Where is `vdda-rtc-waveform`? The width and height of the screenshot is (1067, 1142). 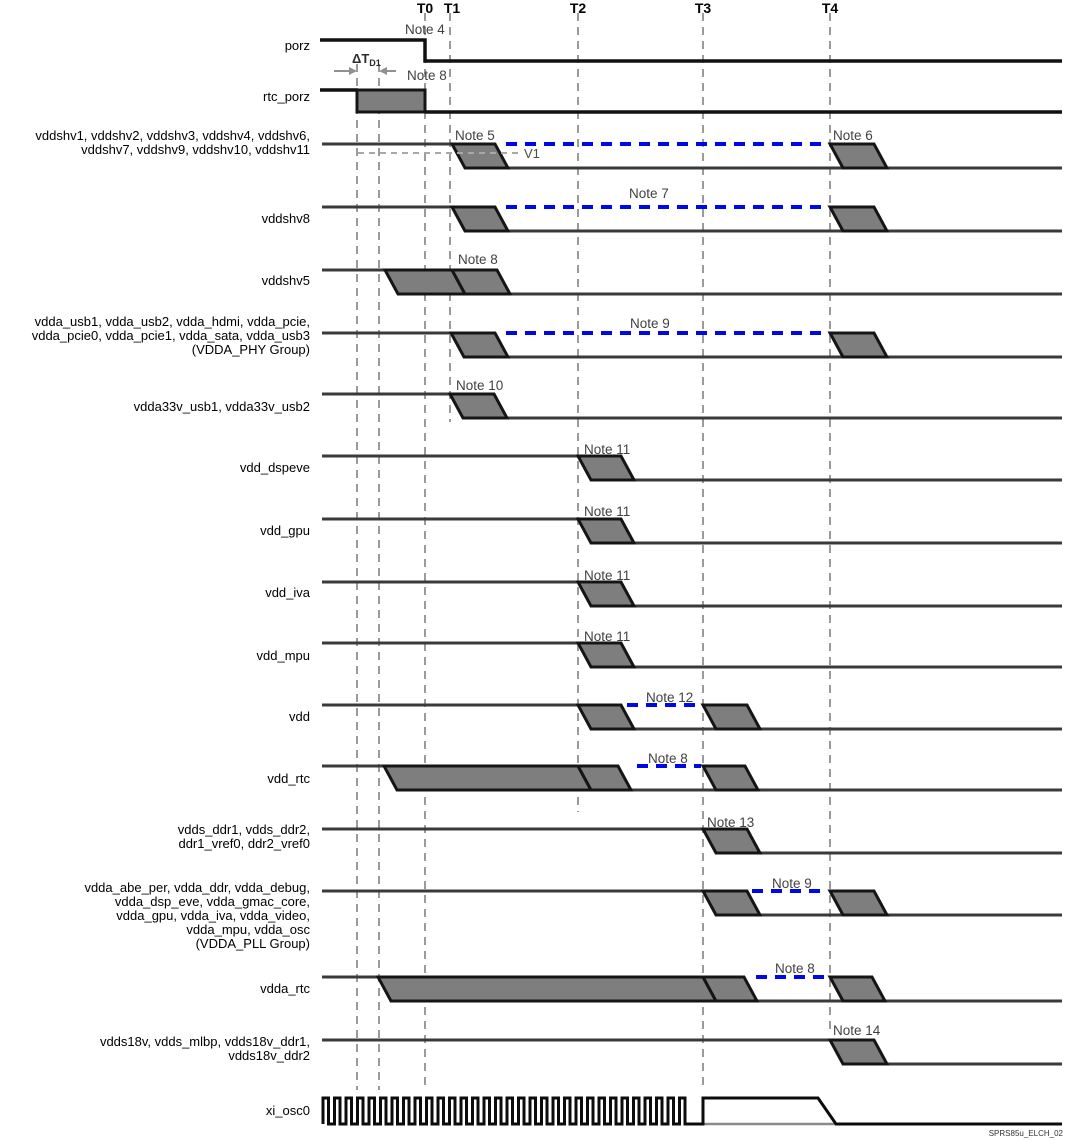
vdda-rtc-waveform is located at coordinates (692, 989).